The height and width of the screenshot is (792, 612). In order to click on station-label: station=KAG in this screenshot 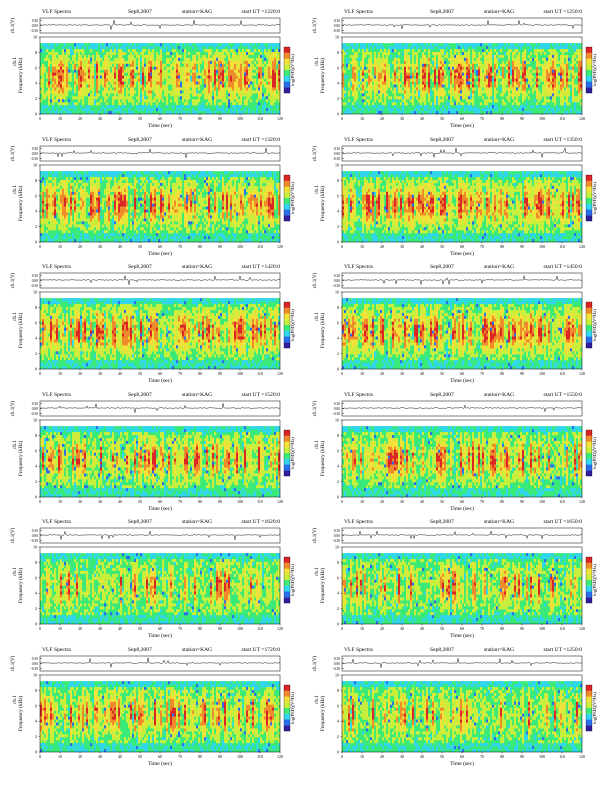, I will do `click(499, 12)`.